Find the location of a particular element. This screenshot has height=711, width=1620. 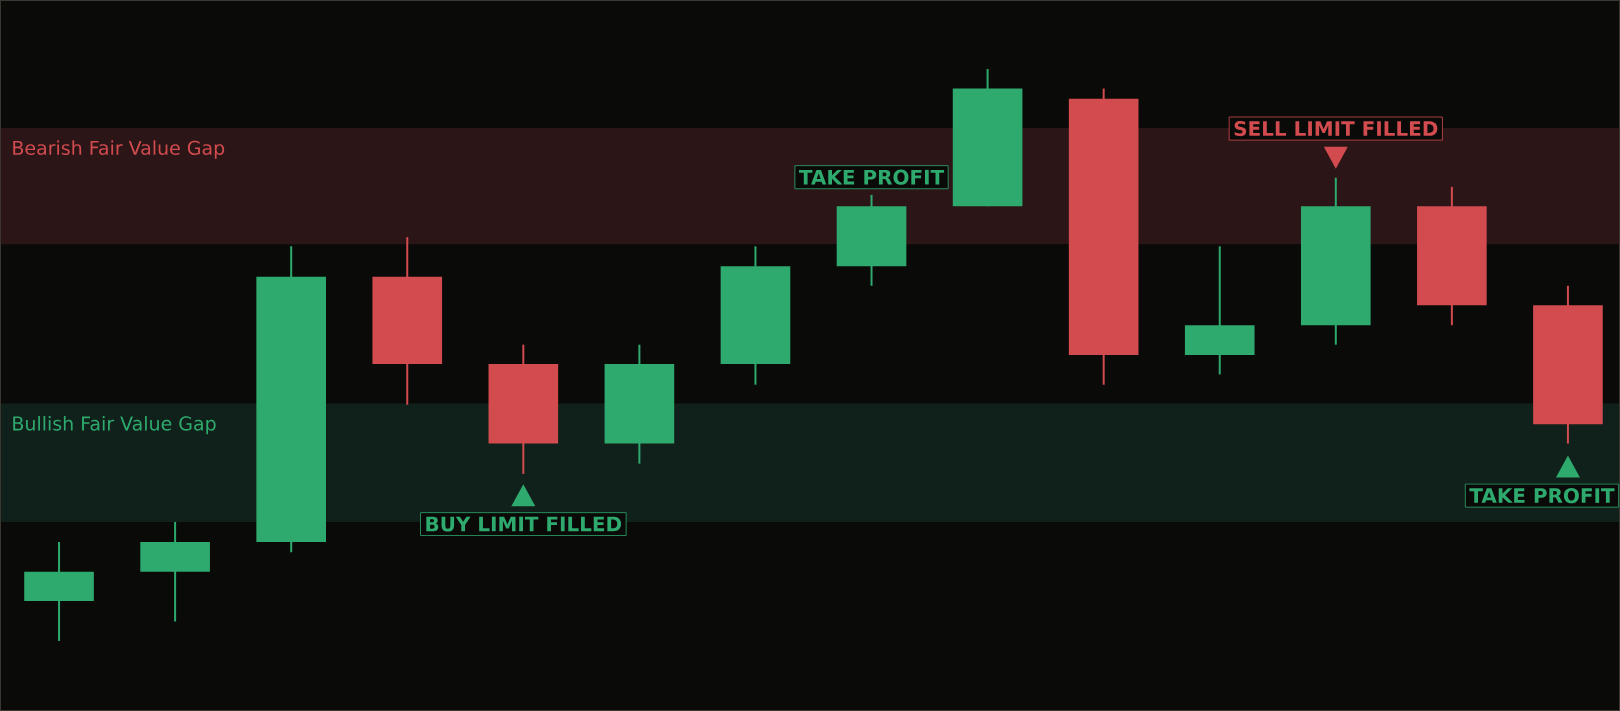

band-label: Bullish Fair Value Gap is located at coordinates (114, 425).